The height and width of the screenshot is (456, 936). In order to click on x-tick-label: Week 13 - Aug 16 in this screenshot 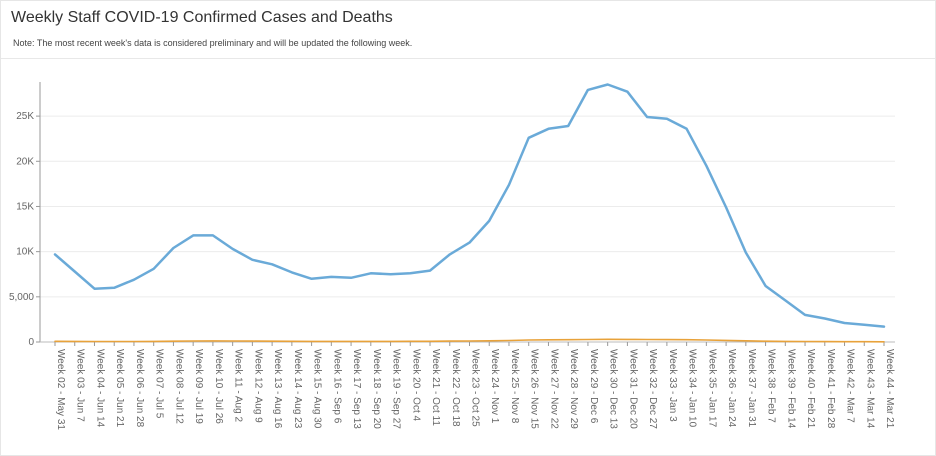, I will do `click(277, 389)`.